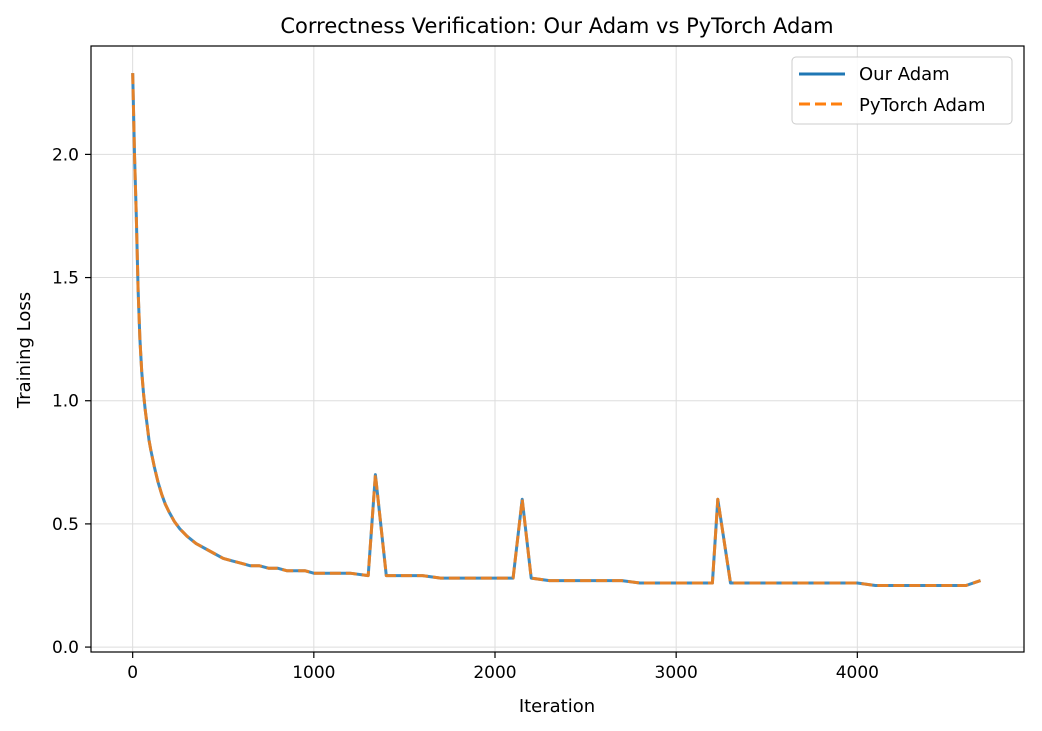 Image resolution: width=1042 pixels, height=731 pixels. I want to click on legend-label-our-adam: Our Adam, so click(904, 74).